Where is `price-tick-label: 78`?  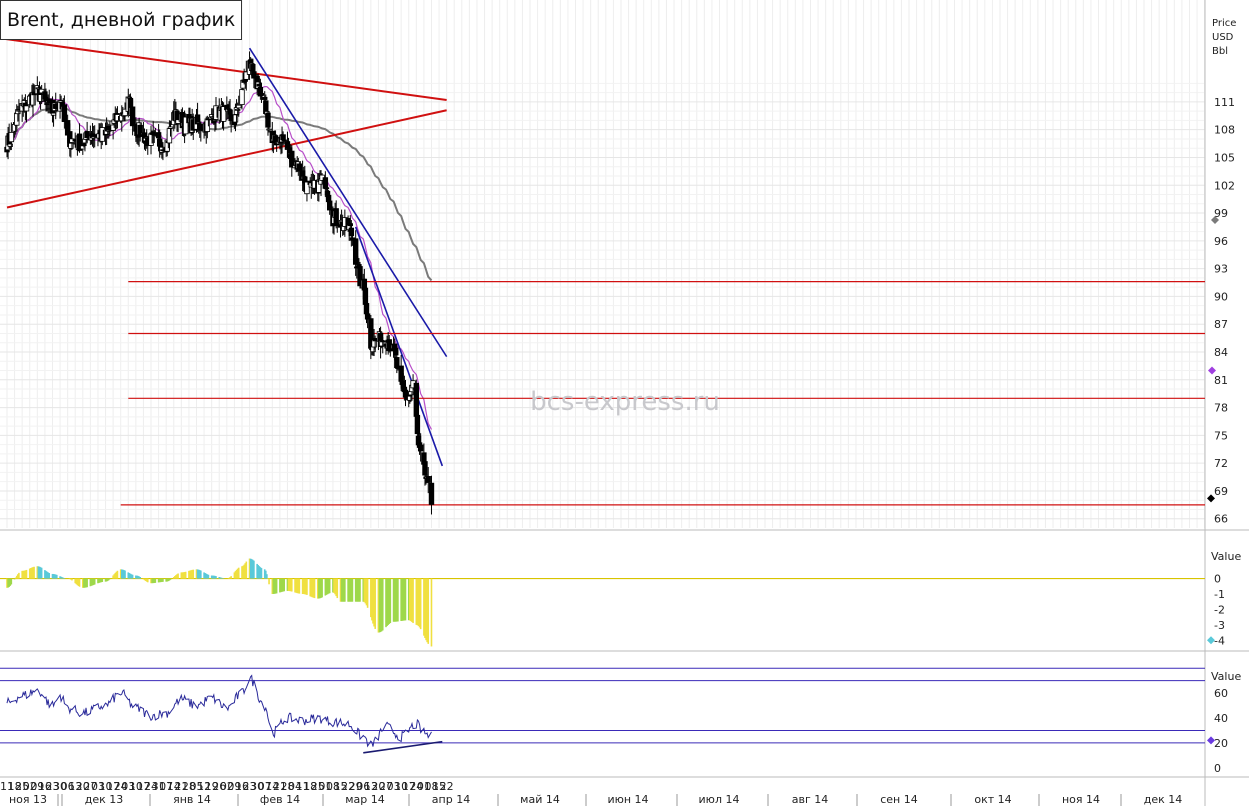
price-tick-label: 78 is located at coordinates (1221, 408).